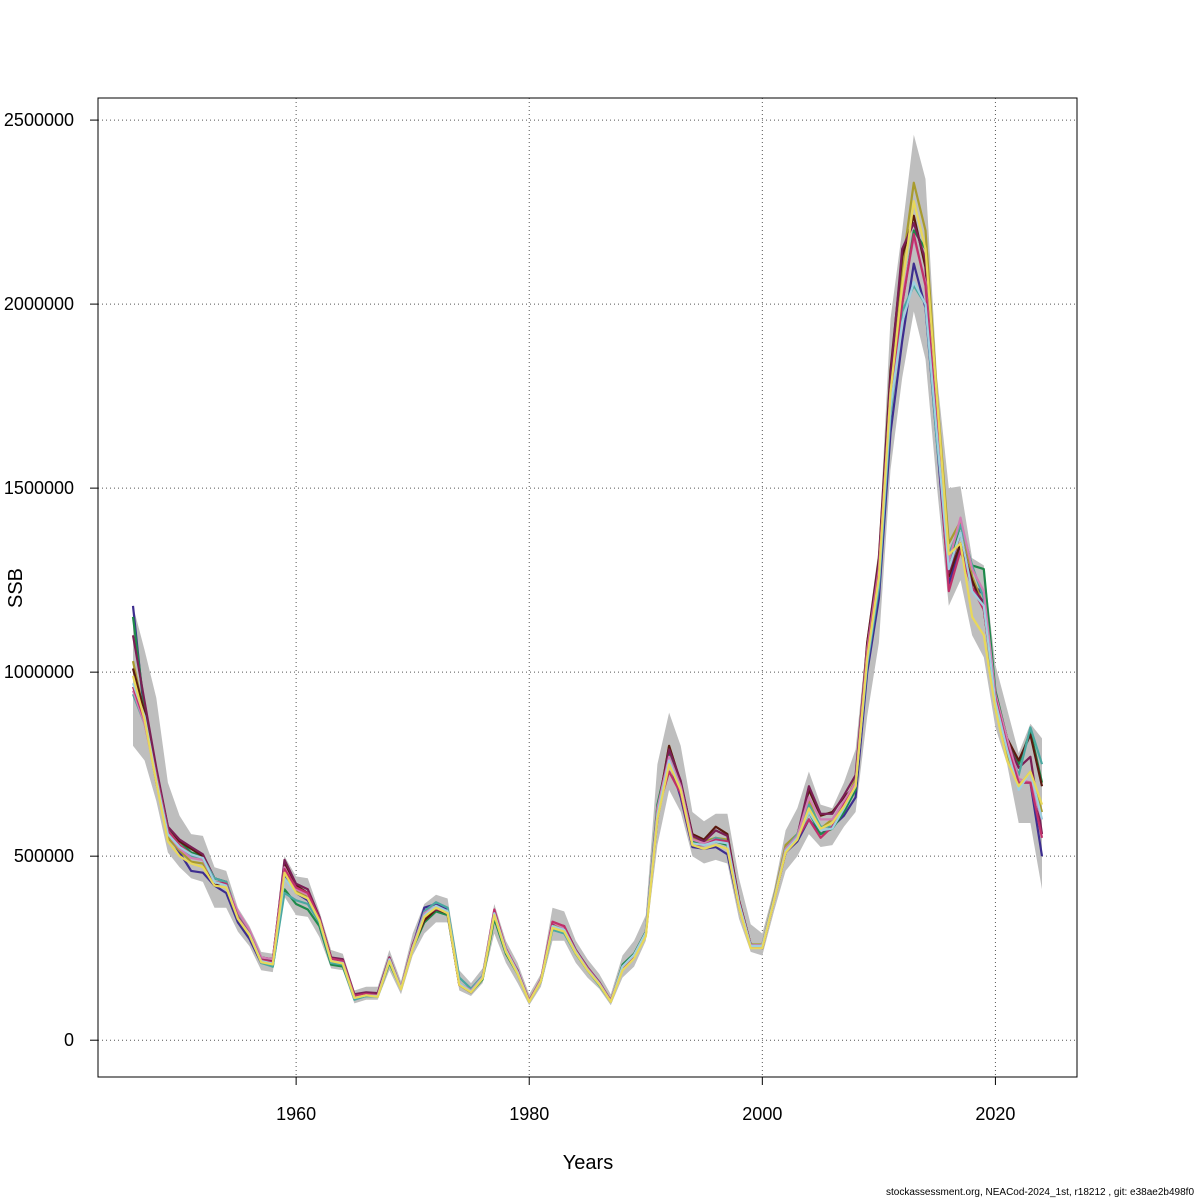 Image resolution: width=1200 pixels, height=1200 pixels. Describe the element at coordinates (16, 588) in the screenshot. I see `y-axis-title: SSB` at that location.